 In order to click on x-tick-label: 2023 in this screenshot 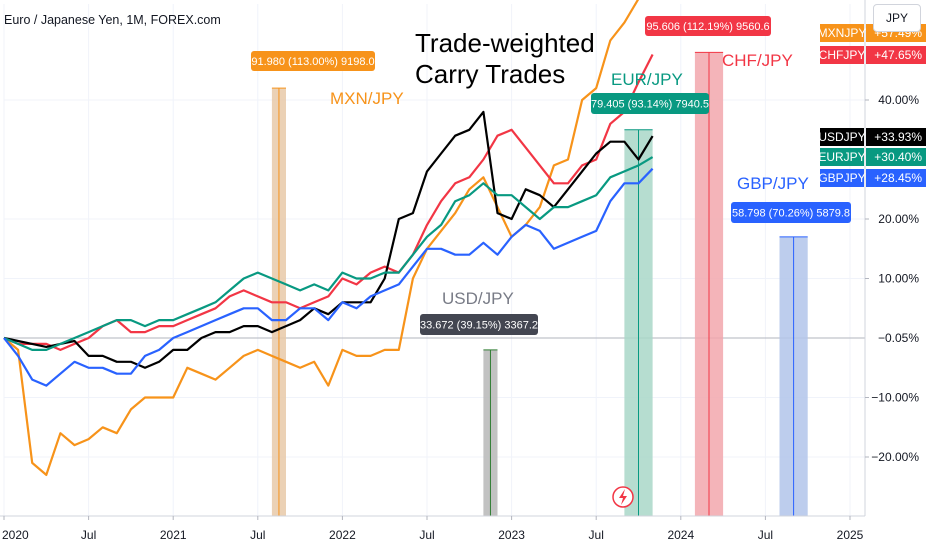, I will do `click(511, 535)`.